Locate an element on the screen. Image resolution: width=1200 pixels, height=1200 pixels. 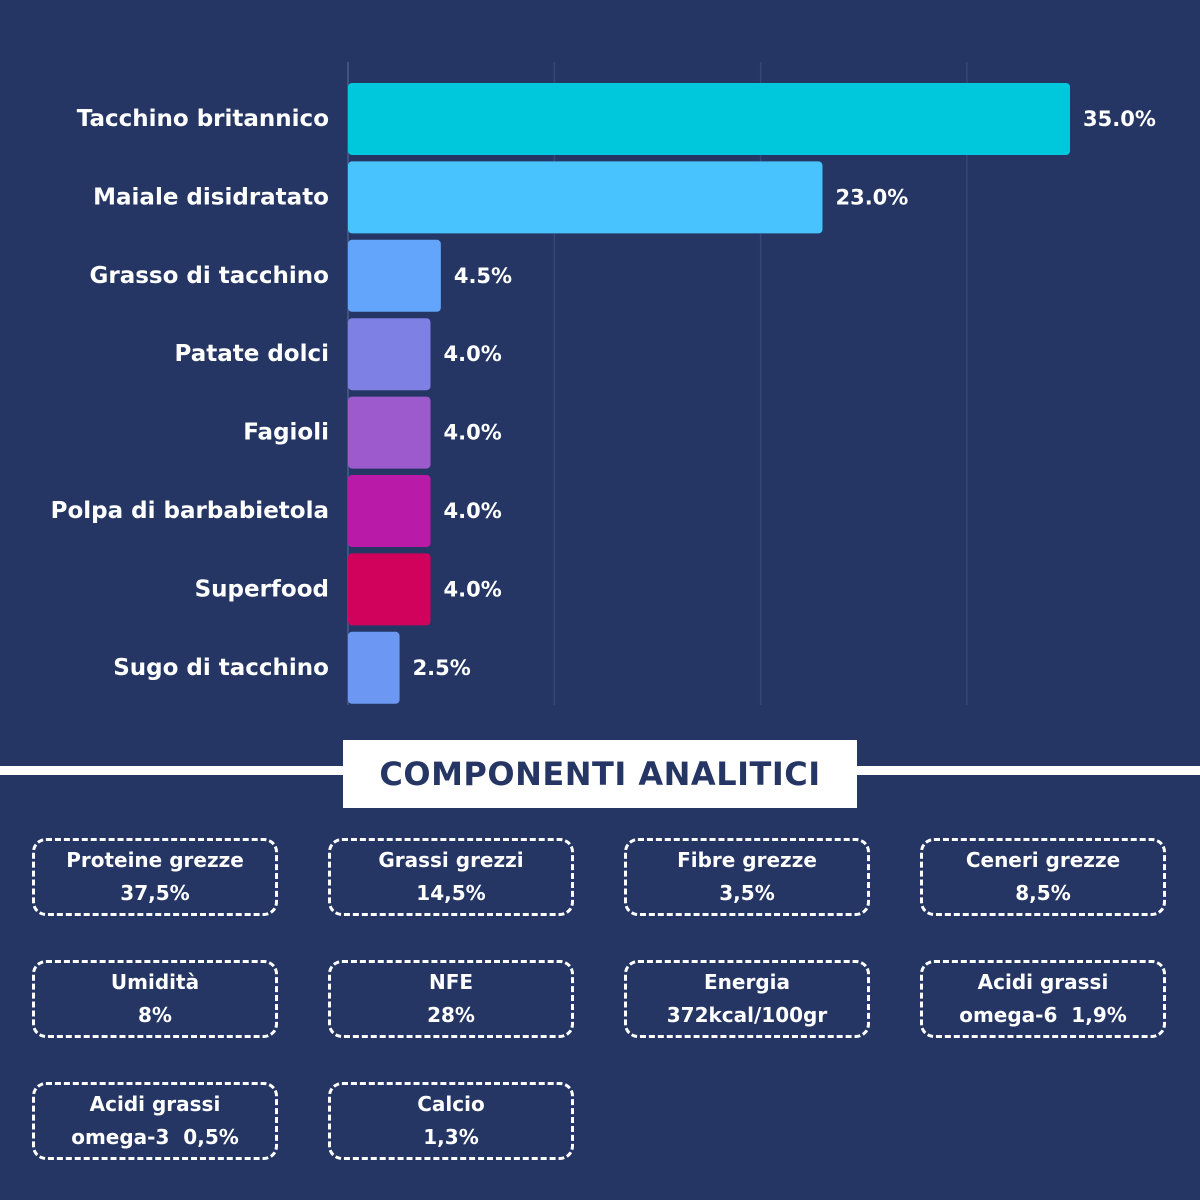
component-name: Fibre grezze is located at coordinates (747, 860).